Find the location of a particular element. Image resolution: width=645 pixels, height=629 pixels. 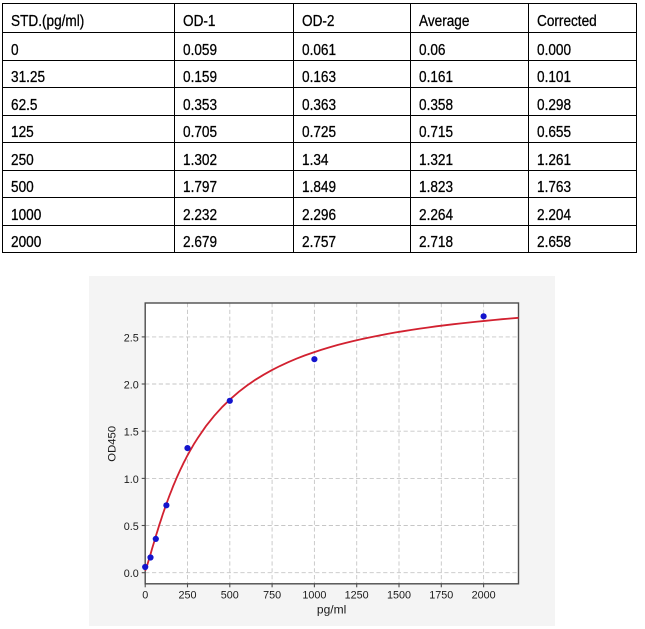

svg-text: 250 is located at coordinates (187, 596).